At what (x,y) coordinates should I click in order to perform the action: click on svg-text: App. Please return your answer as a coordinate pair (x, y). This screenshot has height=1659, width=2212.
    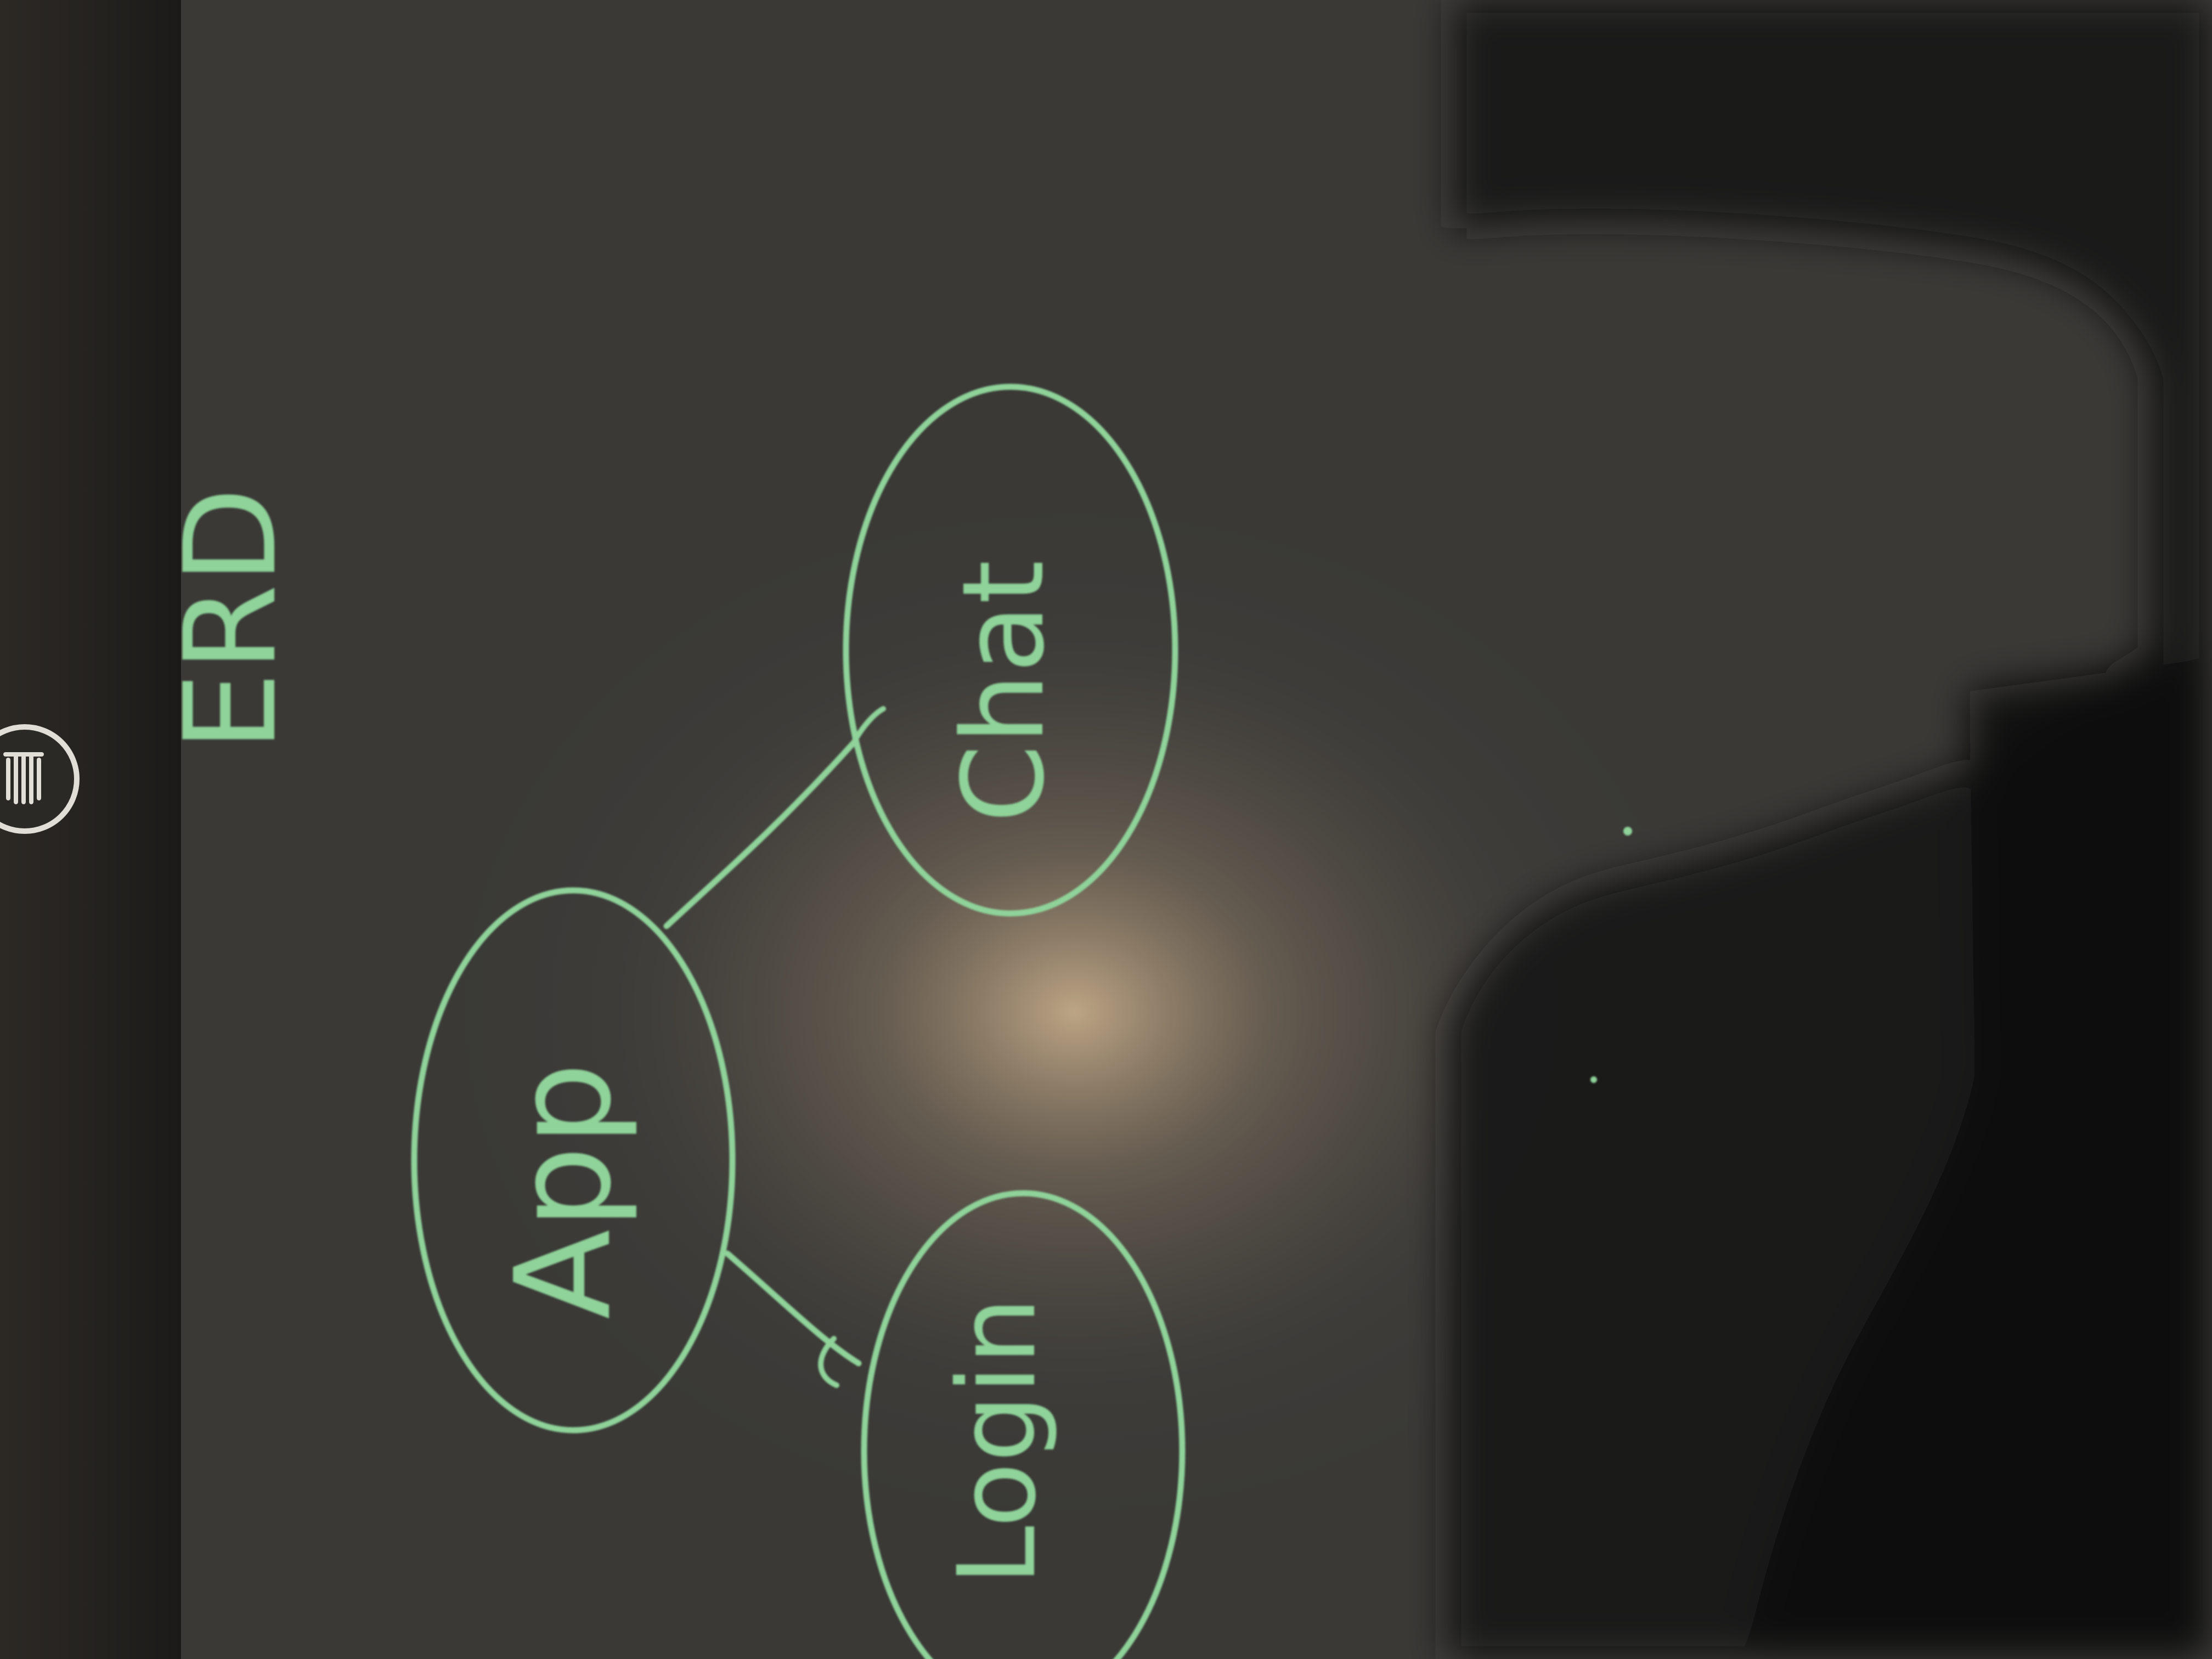
    Looking at the image, I should click on (563, 1190).